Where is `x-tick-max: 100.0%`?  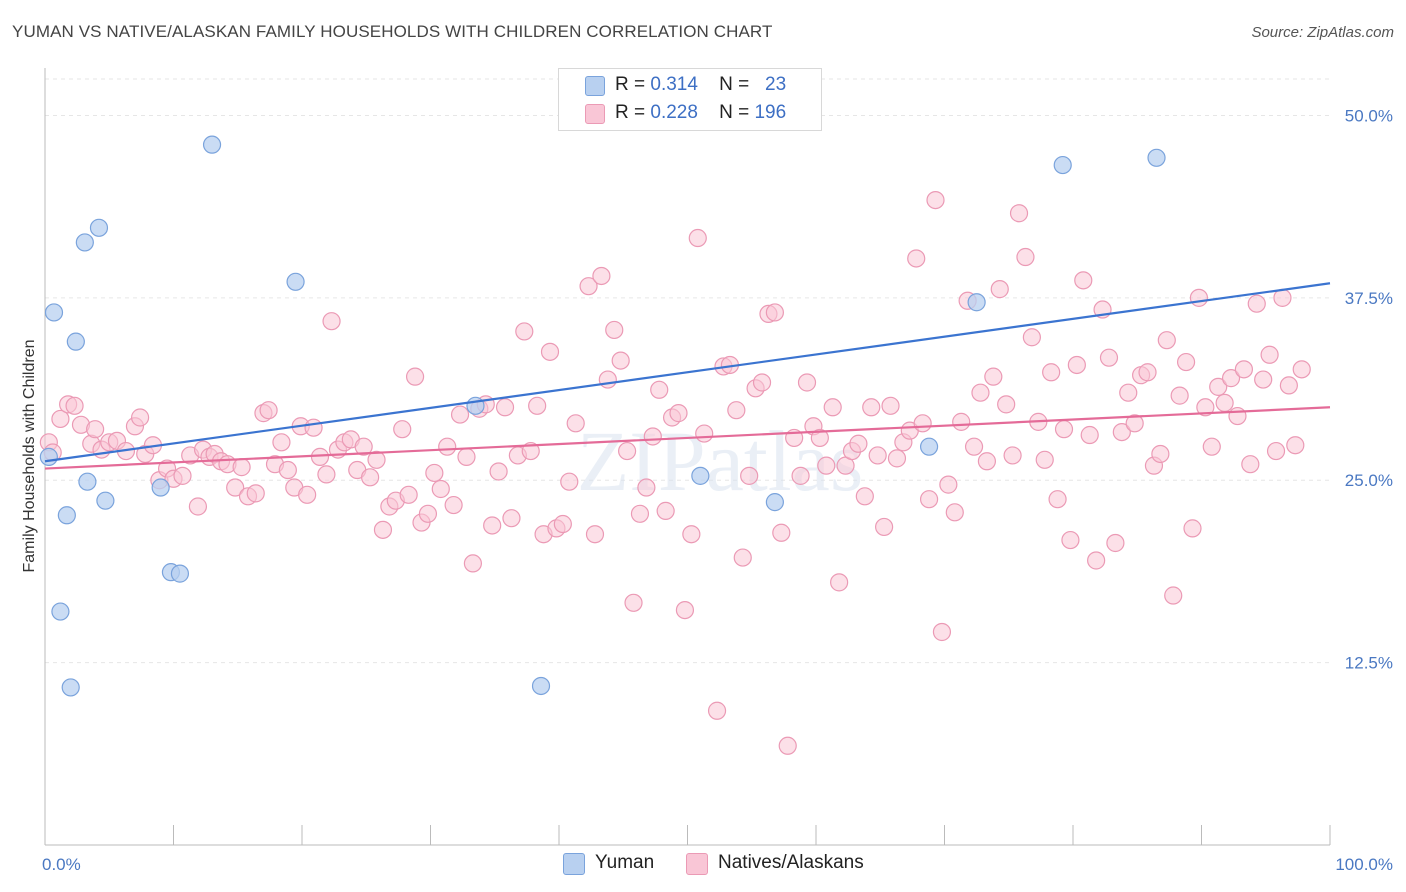
x-tick-max: 100.0% is located at coordinates (1364, 864).